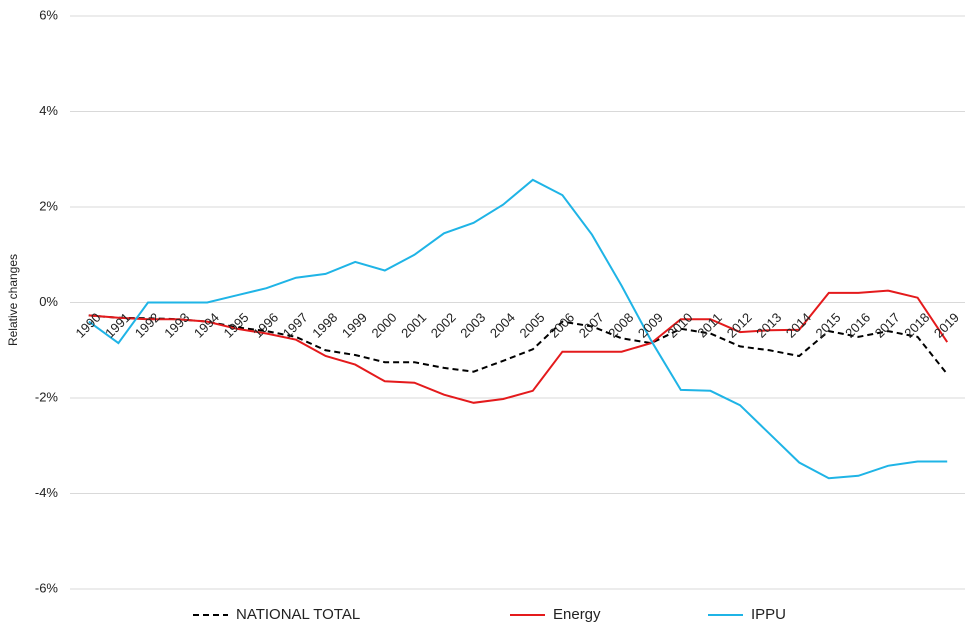  What do you see at coordinates (591, 325) in the screenshot?
I see `x-tick-label: 2007` at bounding box center [591, 325].